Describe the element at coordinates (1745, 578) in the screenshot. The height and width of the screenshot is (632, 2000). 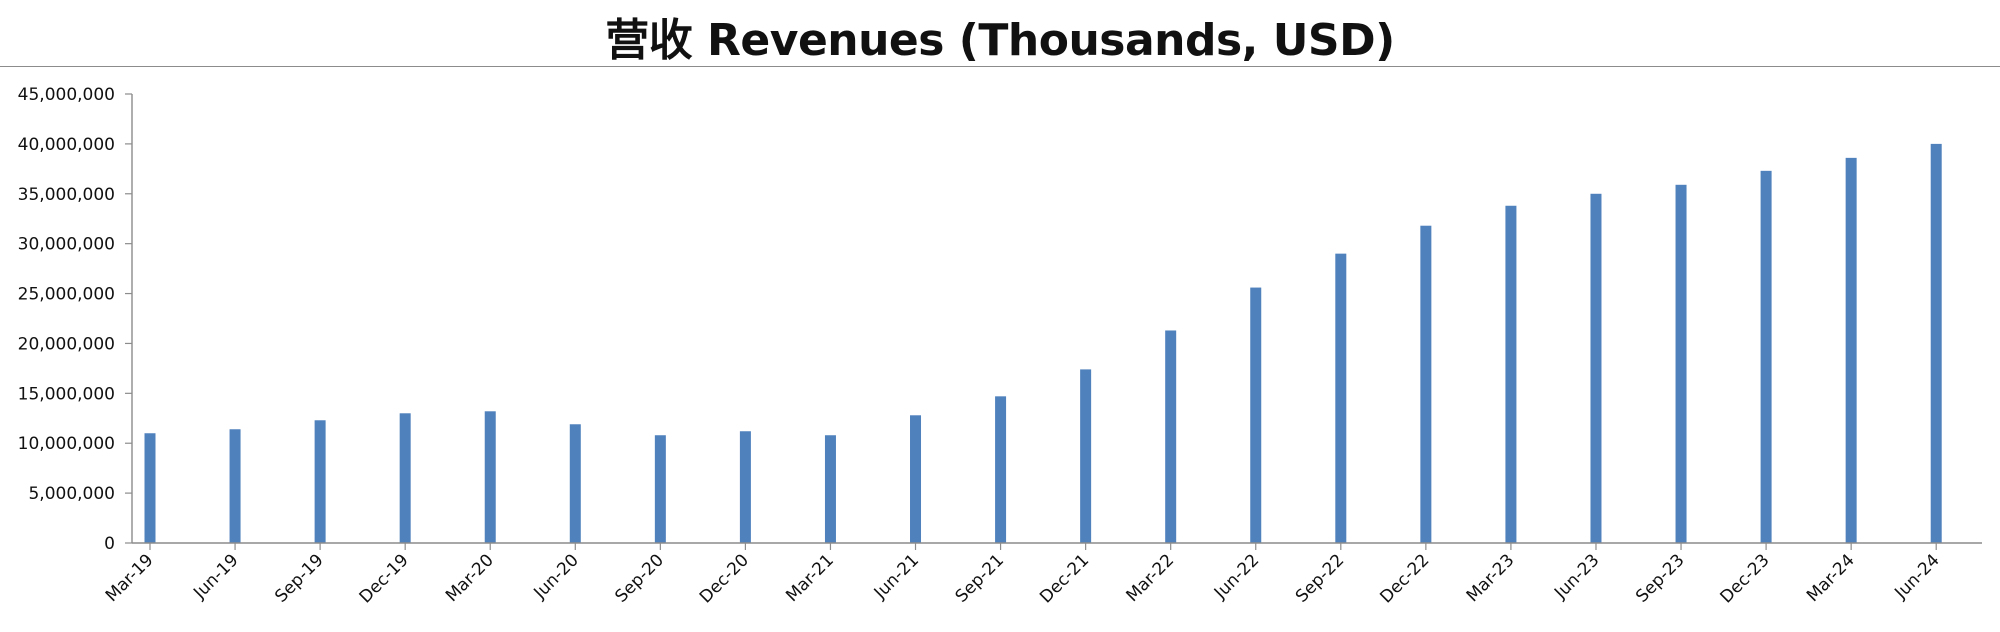
I see `x-tick-label: Dec-23` at that location.